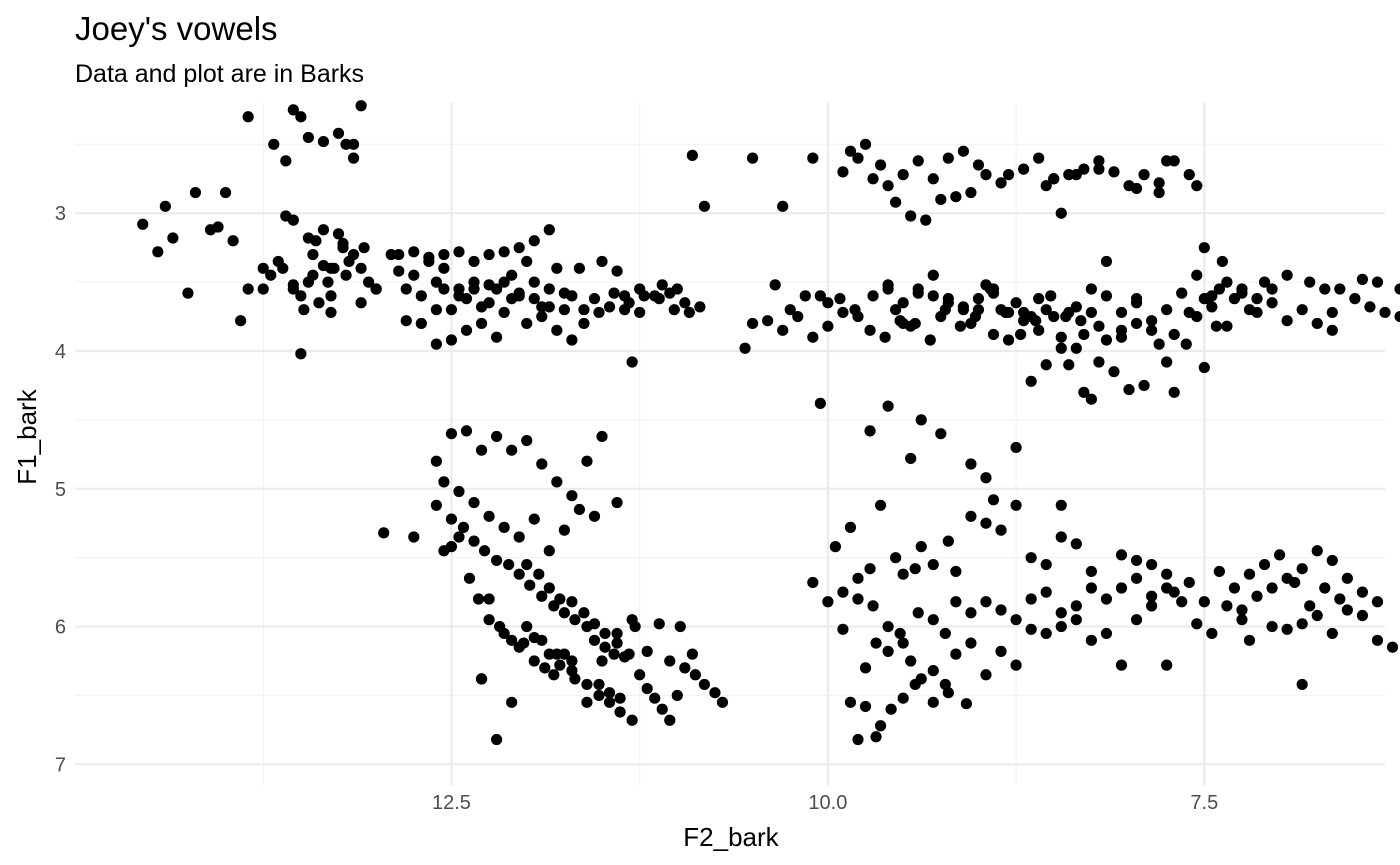 The image size is (1400, 865). Describe the element at coordinates (60, 490) in the screenshot. I see `y-tick-label: 5` at that location.